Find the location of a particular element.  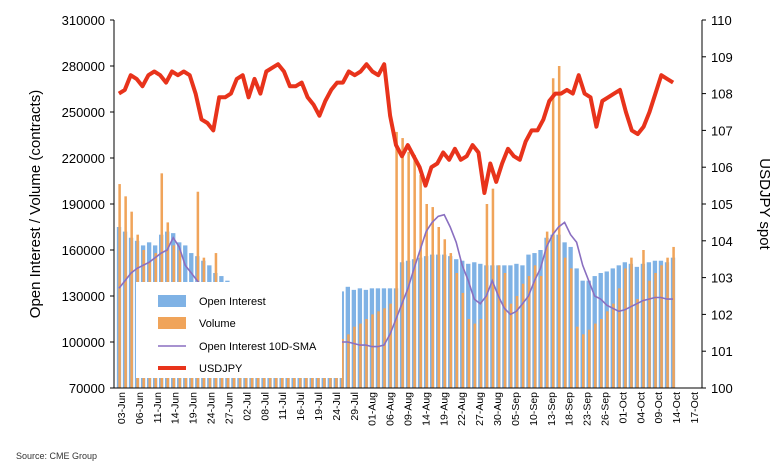

right-tick-label: 109 is located at coordinates (722, 57).